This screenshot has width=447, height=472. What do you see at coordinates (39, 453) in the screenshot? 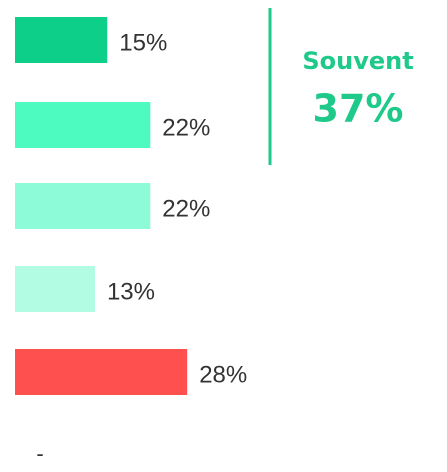
I see `footnote: -` at bounding box center [39, 453].